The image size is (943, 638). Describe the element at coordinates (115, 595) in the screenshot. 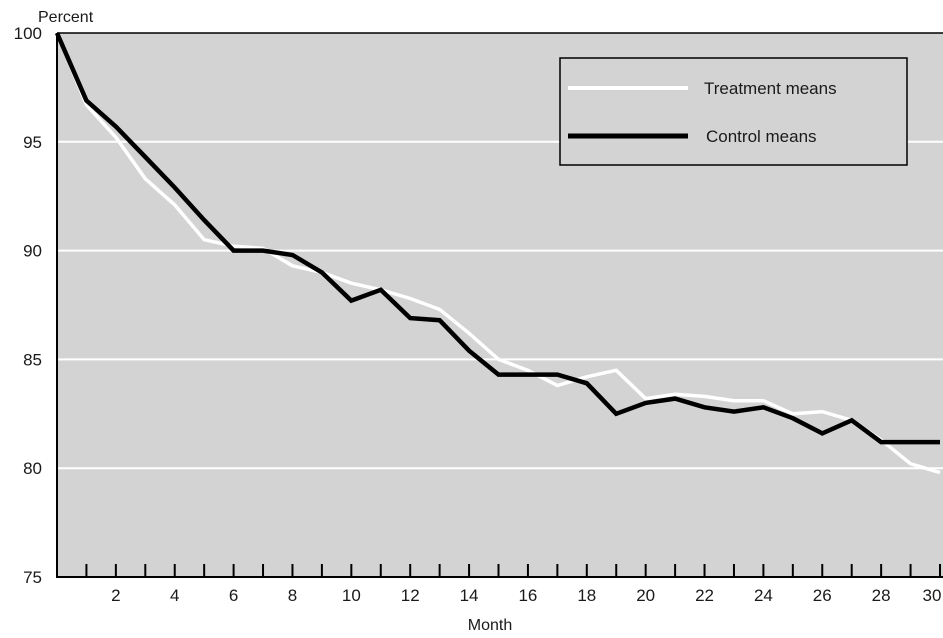

I see `x-tick-label: 2` at that location.